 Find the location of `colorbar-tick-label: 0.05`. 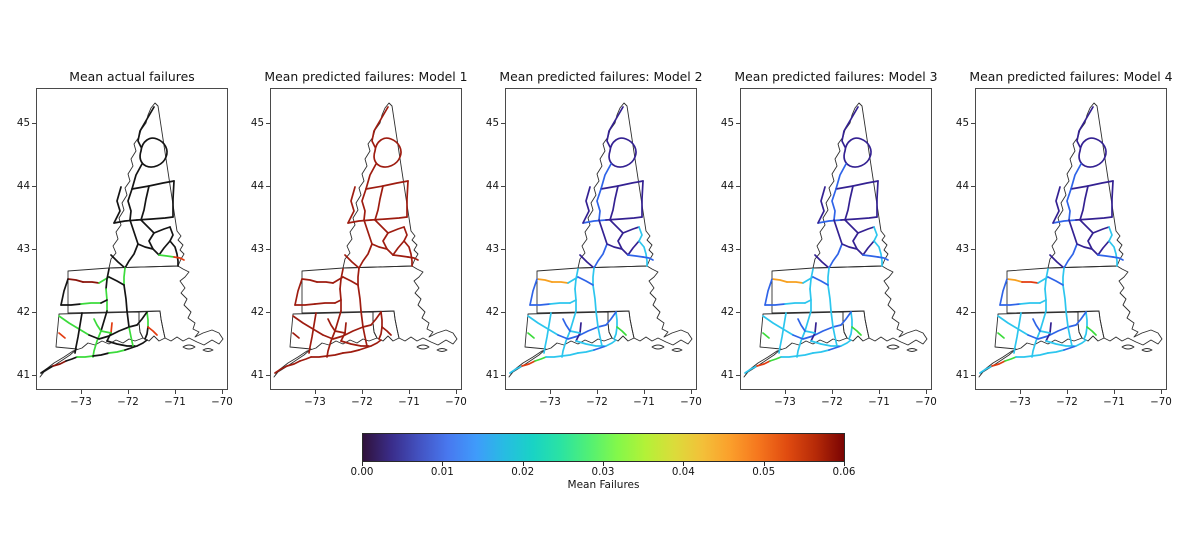

colorbar-tick-label: 0.05 is located at coordinates (764, 472).